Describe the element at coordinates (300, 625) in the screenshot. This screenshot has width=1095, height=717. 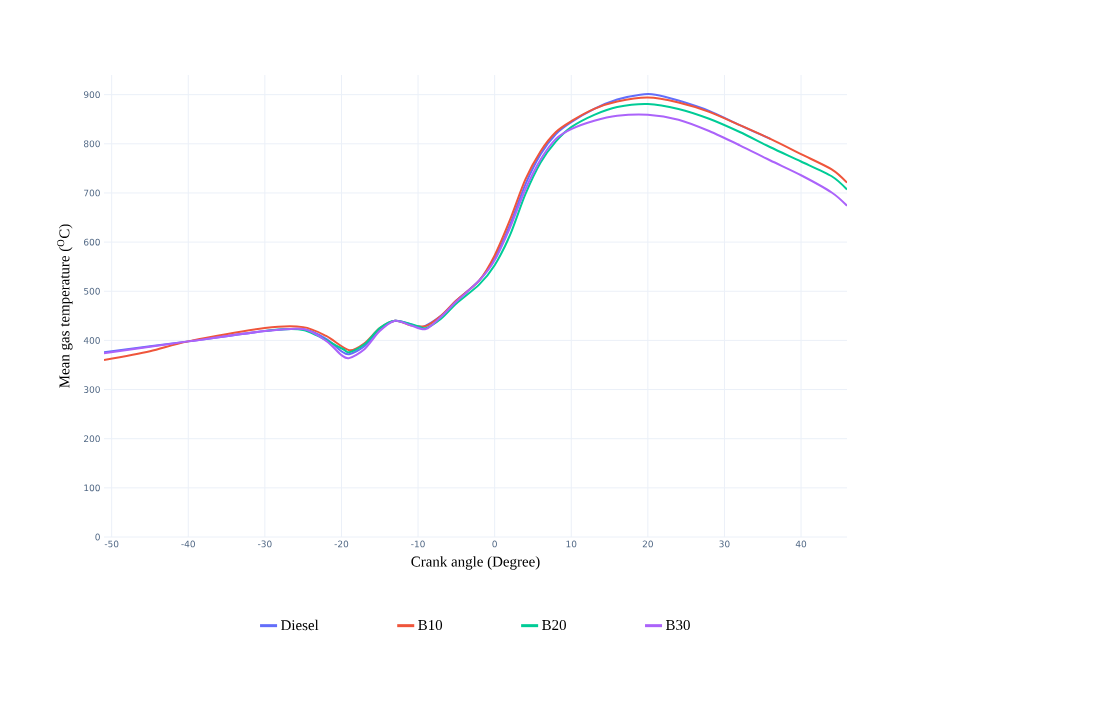
I see `legend-label: Diesel` at that location.